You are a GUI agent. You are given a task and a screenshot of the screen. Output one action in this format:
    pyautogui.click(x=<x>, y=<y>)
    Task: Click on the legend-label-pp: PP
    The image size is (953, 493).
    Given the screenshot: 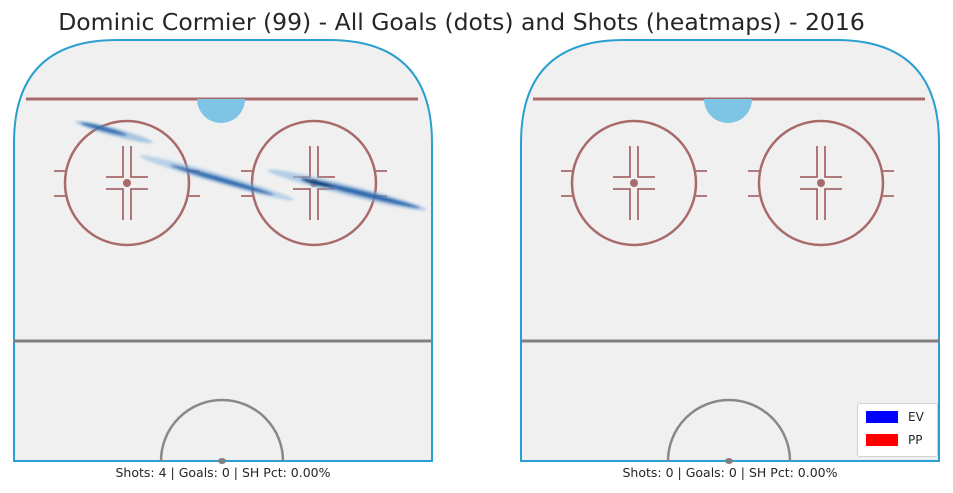 What is the action you would take?
    pyautogui.click(x=915, y=440)
    